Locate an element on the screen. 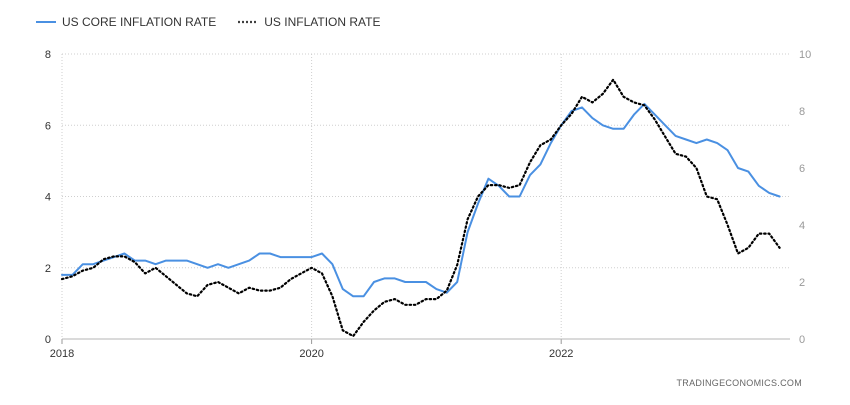  y-right-tick-label: 6 is located at coordinates (802, 169).